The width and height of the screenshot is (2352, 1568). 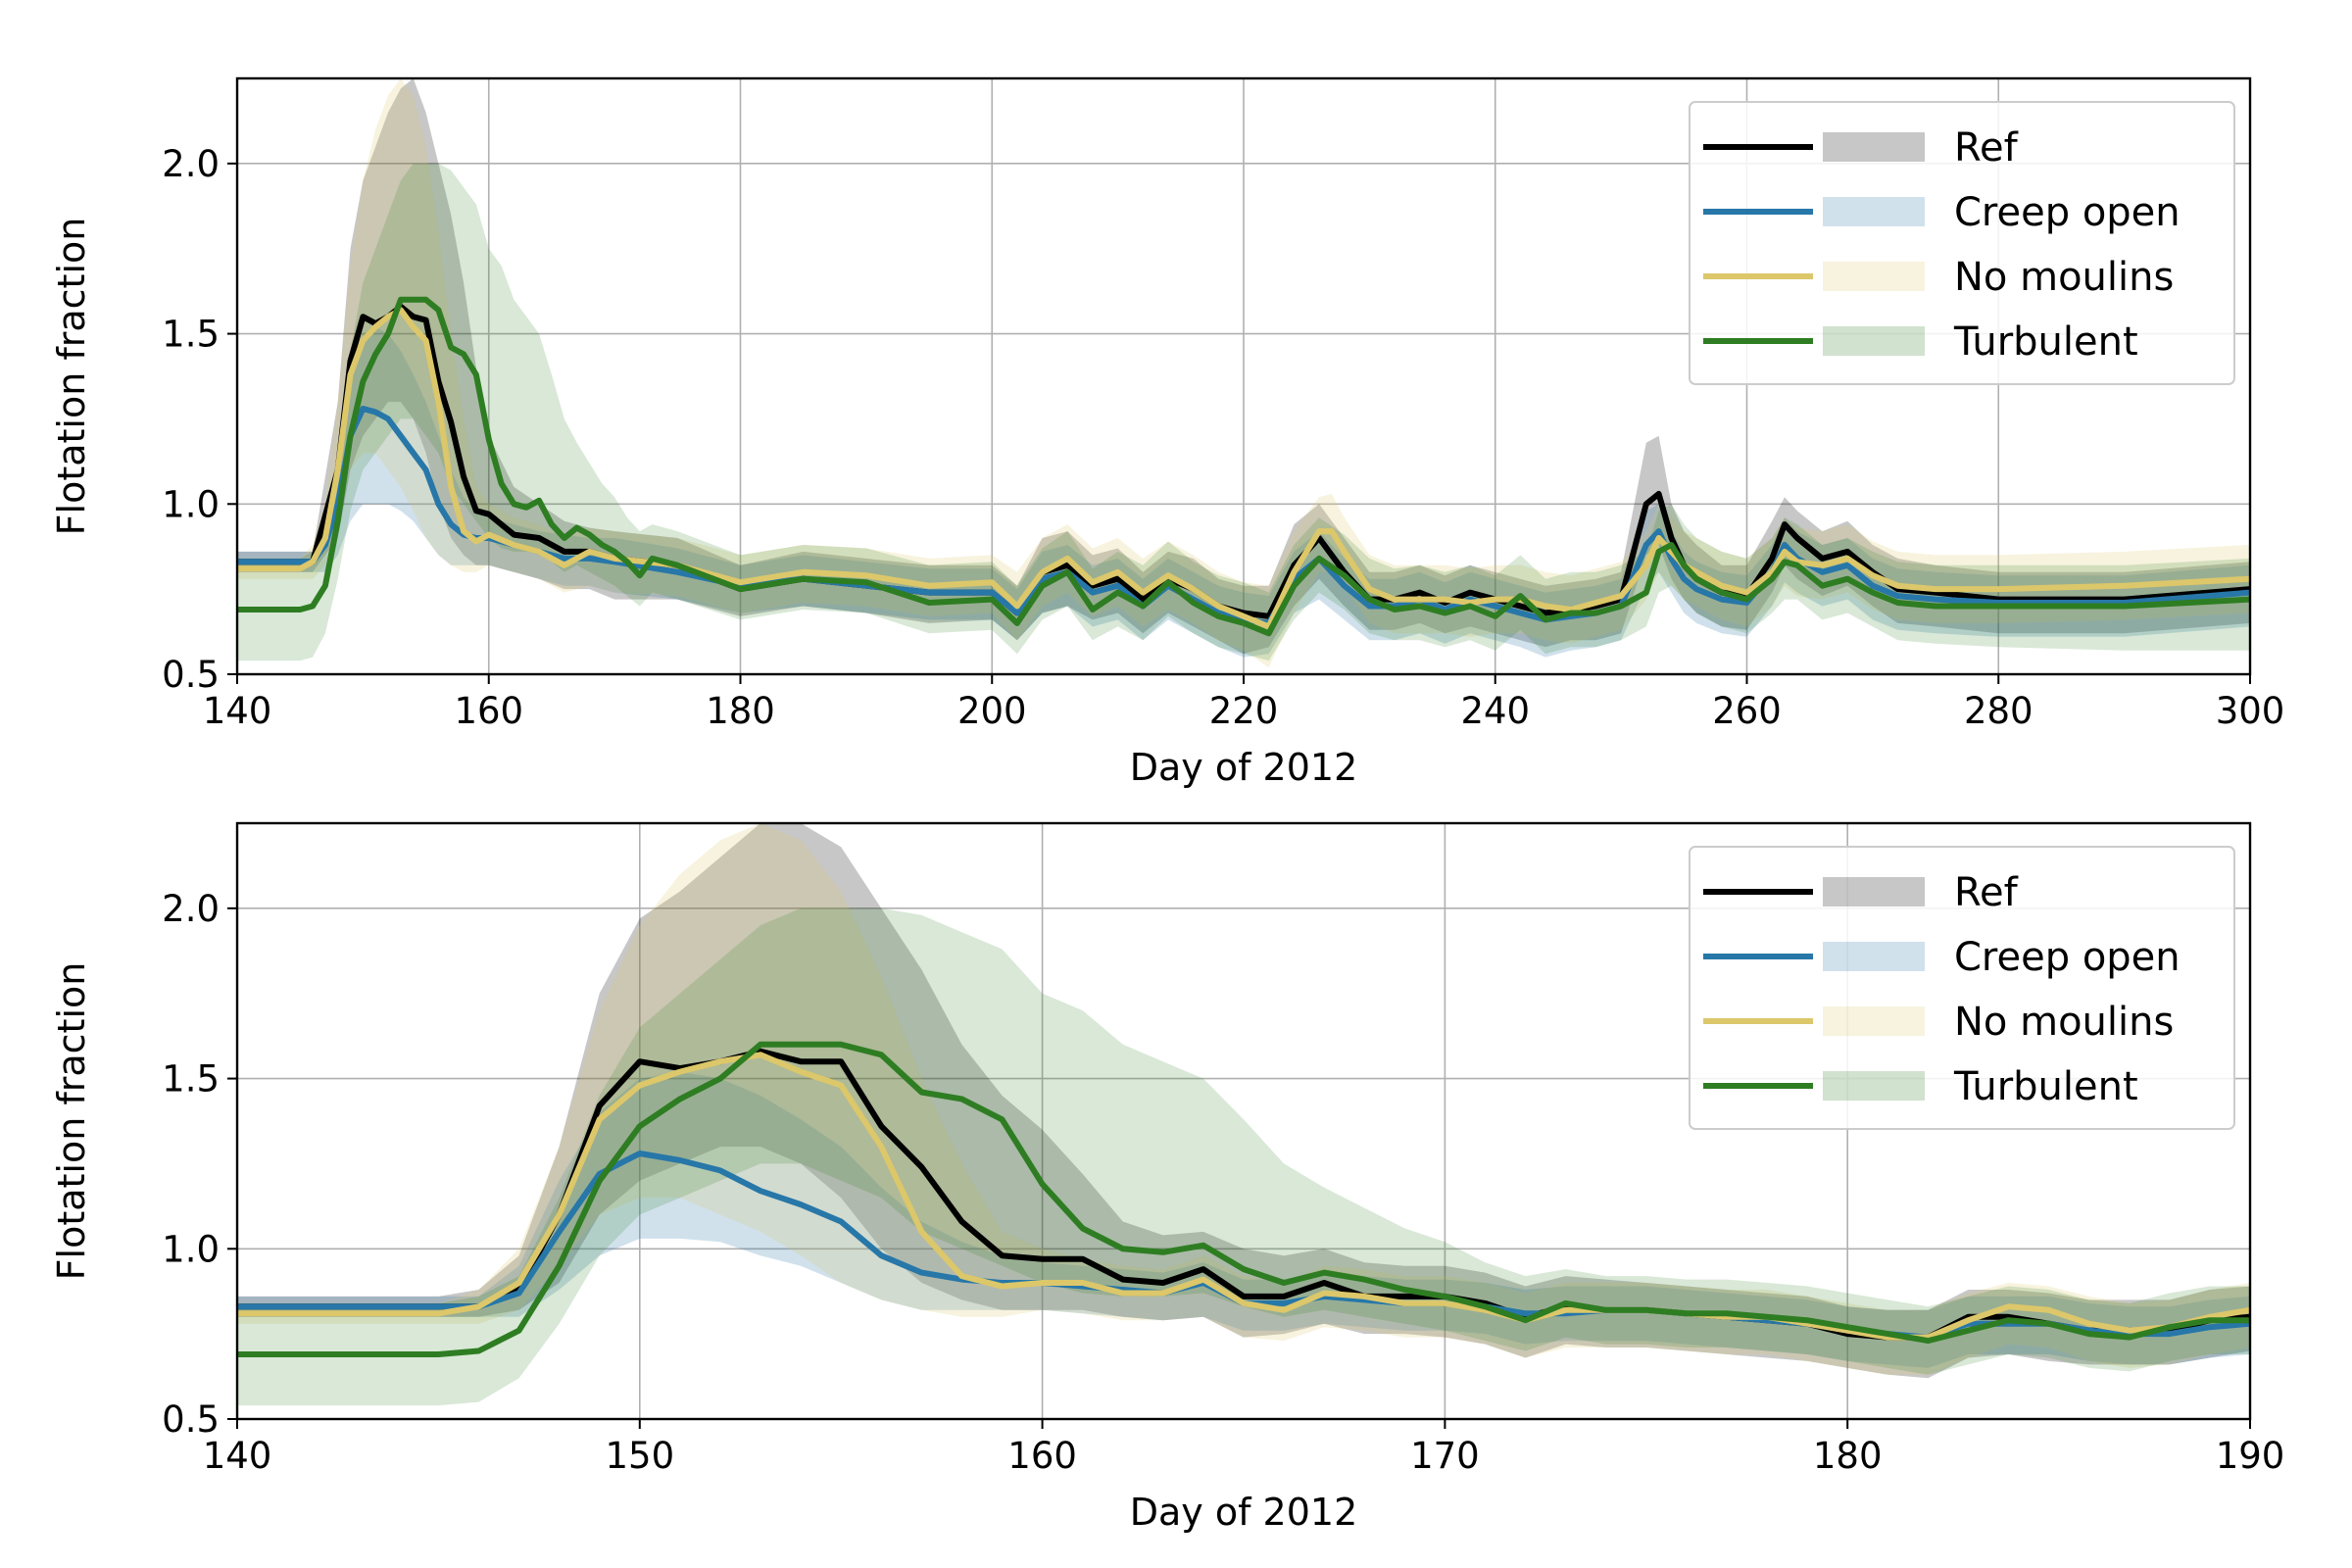 I want to click on x-tick-label: 280, so click(x=1999, y=711).